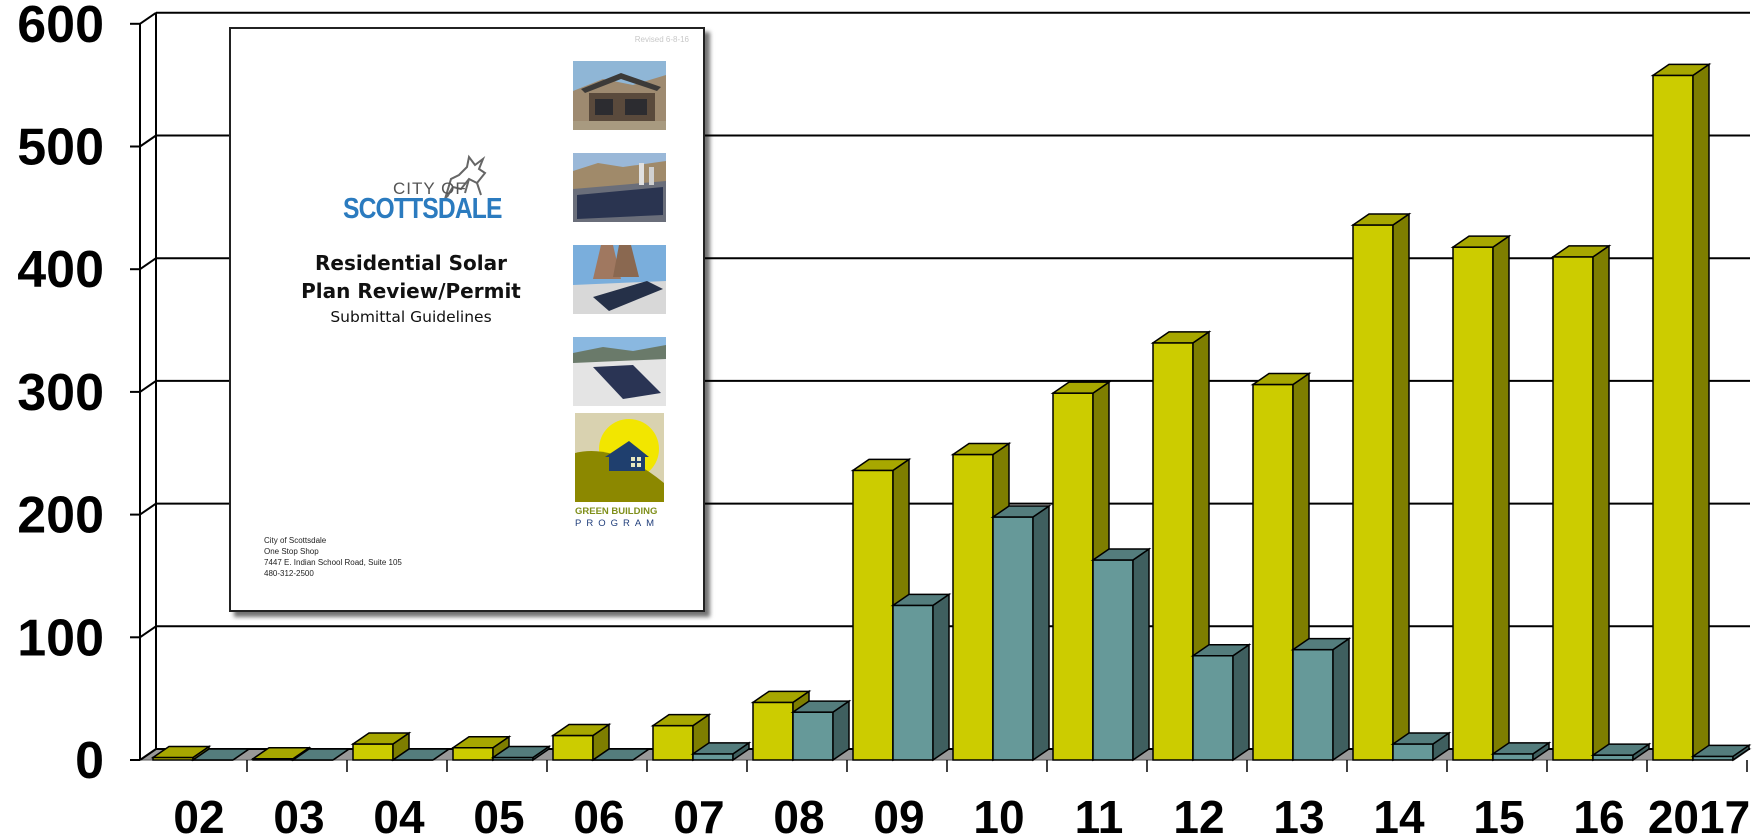 Image resolution: width=1761 pixels, height=839 pixels. What do you see at coordinates (60, 638) in the screenshot?
I see `y-tick-label: 100` at bounding box center [60, 638].